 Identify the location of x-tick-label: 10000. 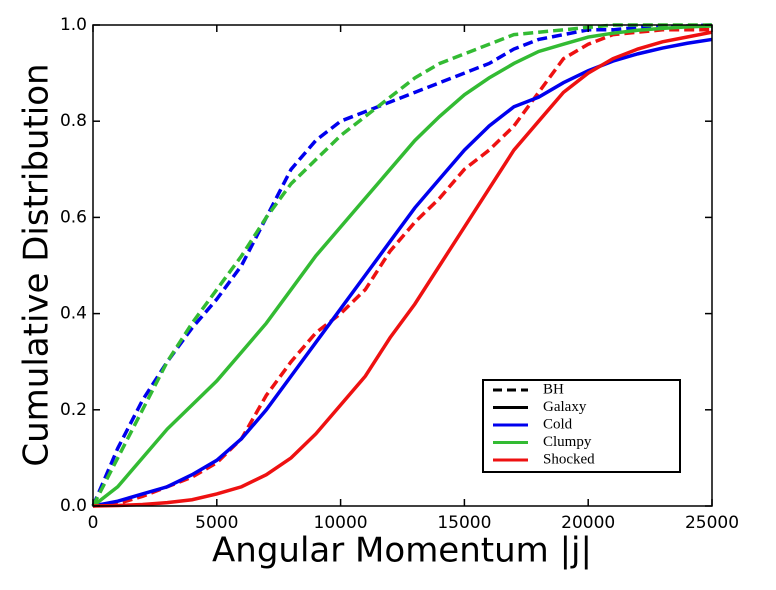
(341, 523).